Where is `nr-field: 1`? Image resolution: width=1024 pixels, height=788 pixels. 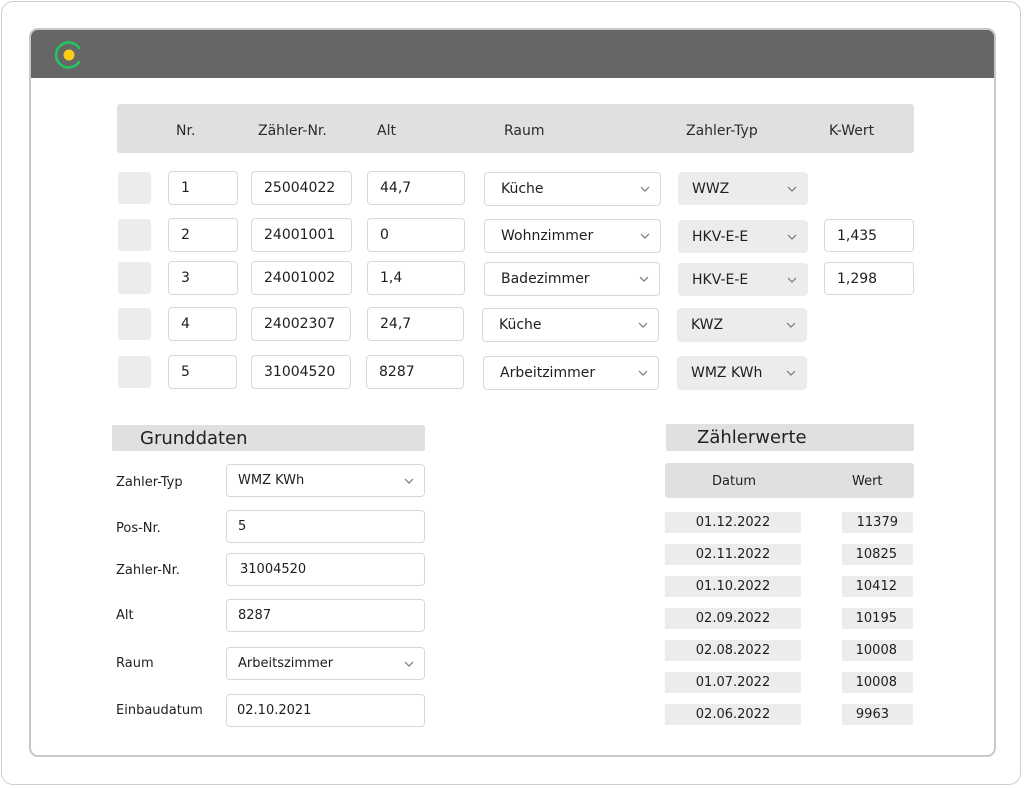
nr-field: 1 is located at coordinates (203, 188).